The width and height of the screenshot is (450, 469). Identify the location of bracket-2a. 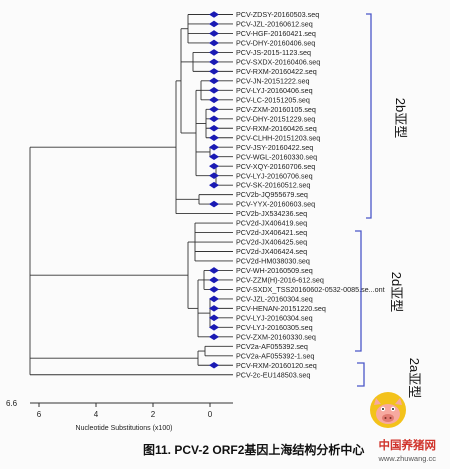
(361, 374).